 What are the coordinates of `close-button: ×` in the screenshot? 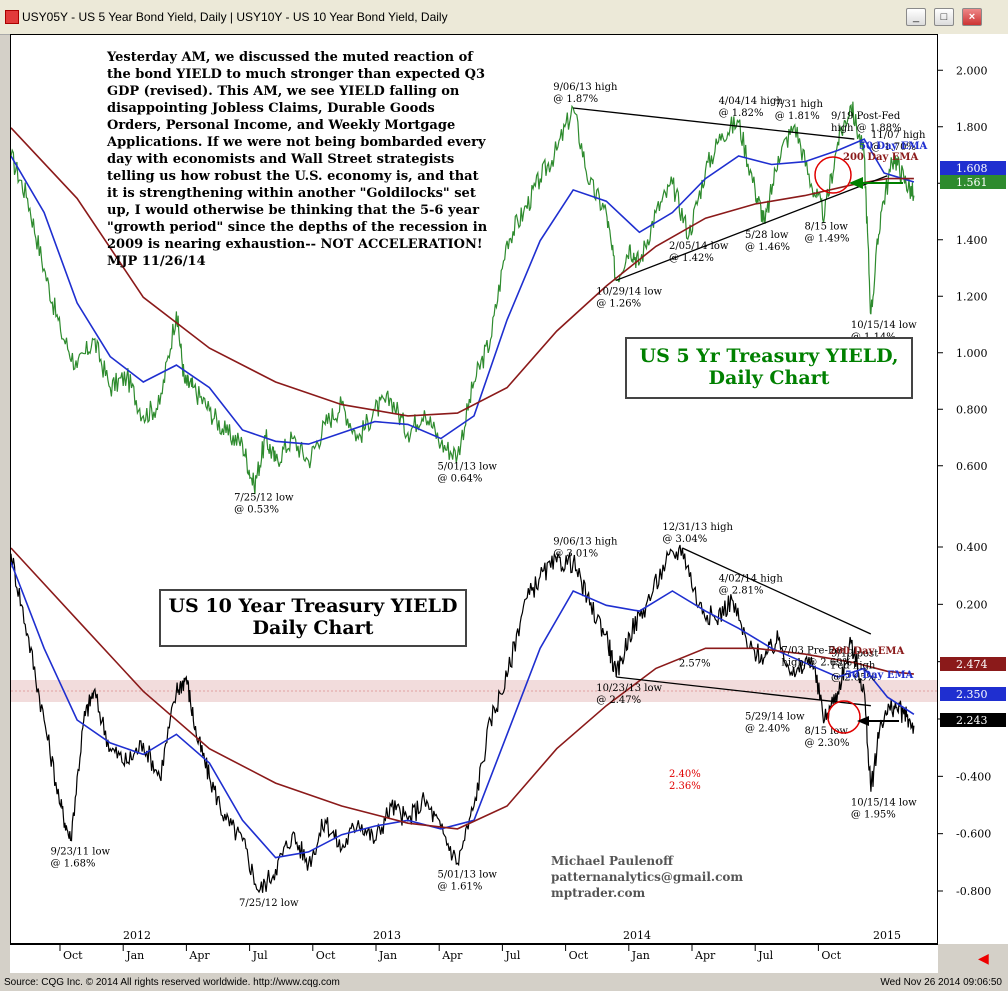 It's located at (972, 17).